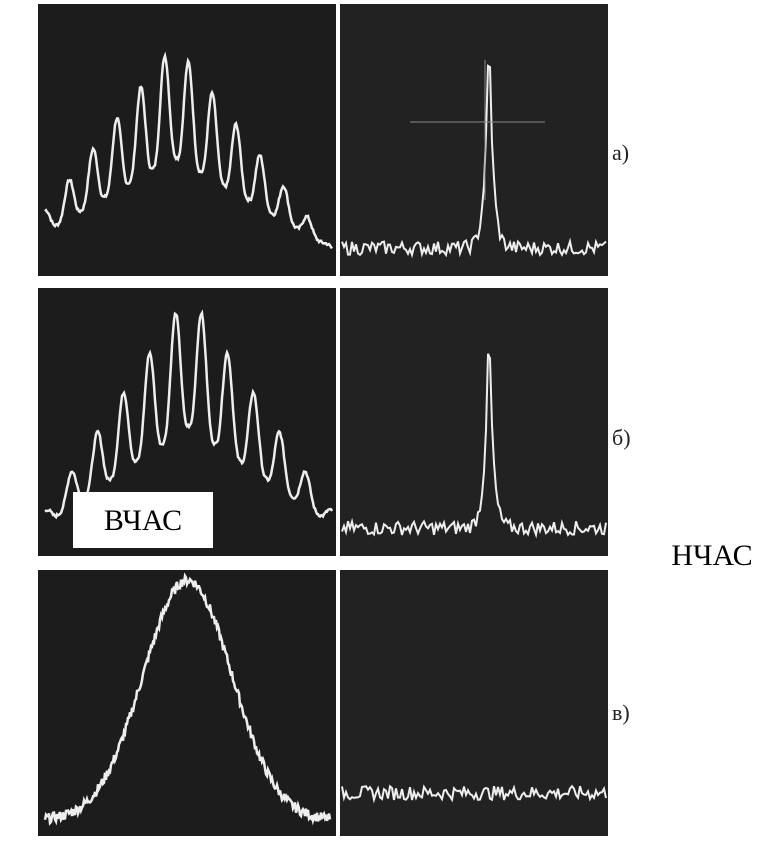 Image resolution: width=768 pixels, height=848 pixels. I want to click on panel-label: а), so click(620, 152).